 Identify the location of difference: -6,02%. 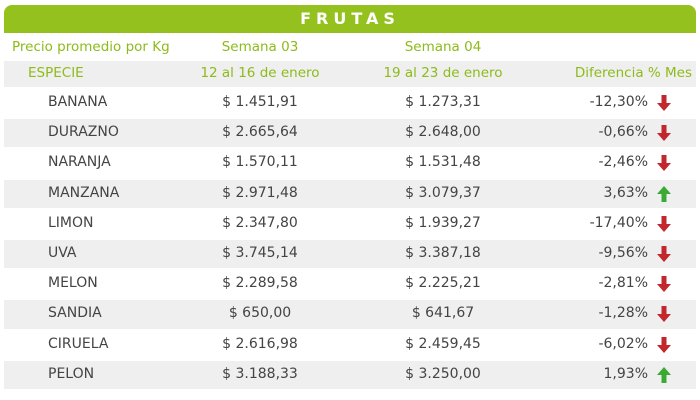
(623, 343).